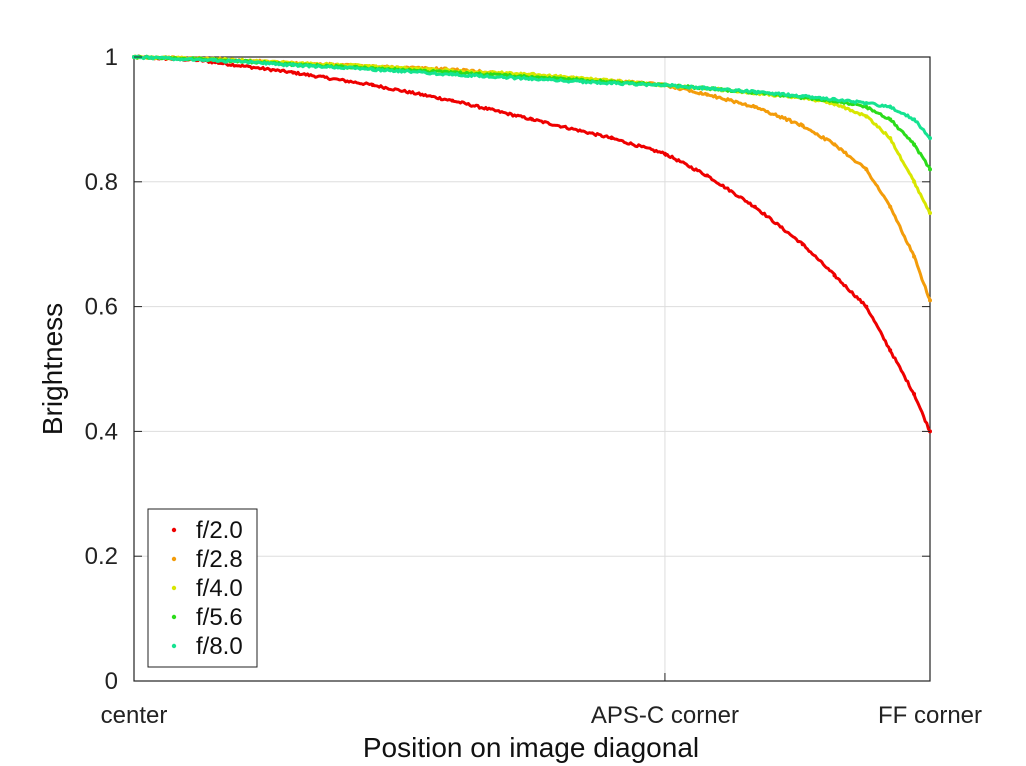  I want to click on x-tick-label: FF corner, so click(930, 715).